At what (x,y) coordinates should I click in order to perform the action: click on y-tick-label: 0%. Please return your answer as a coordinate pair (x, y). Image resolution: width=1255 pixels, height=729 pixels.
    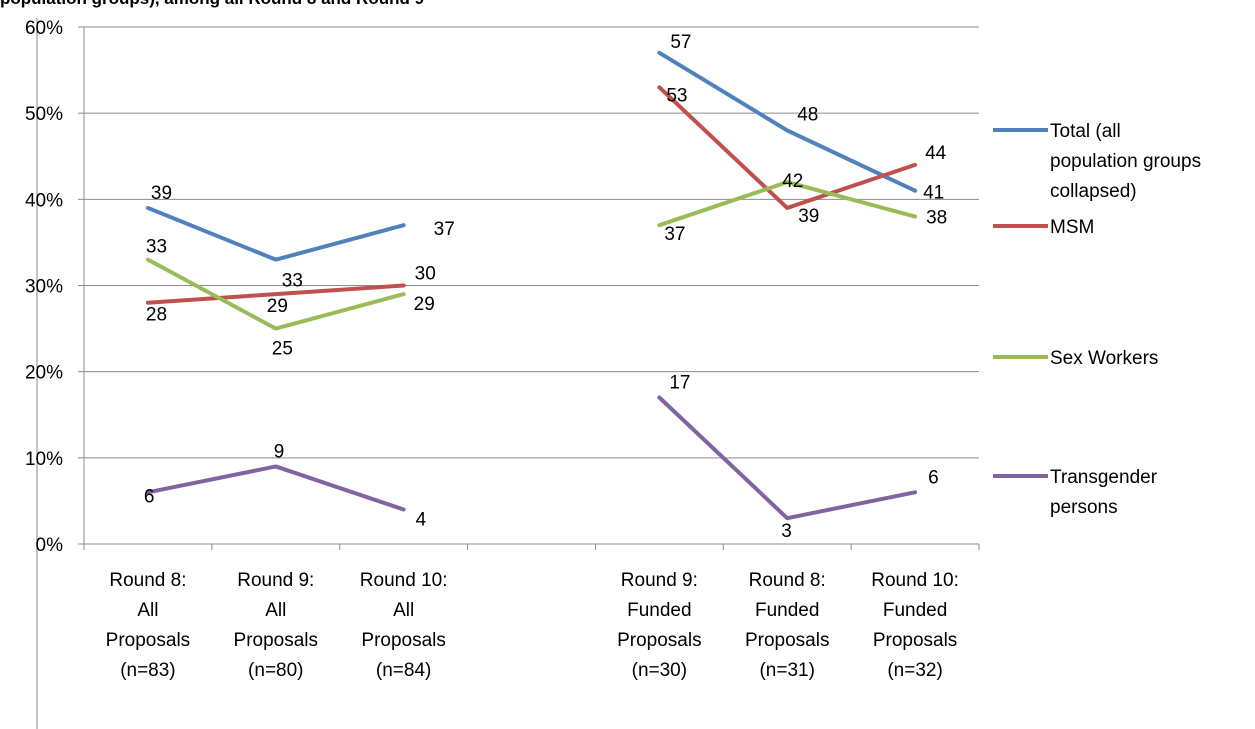
    Looking at the image, I should click on (50, 545).